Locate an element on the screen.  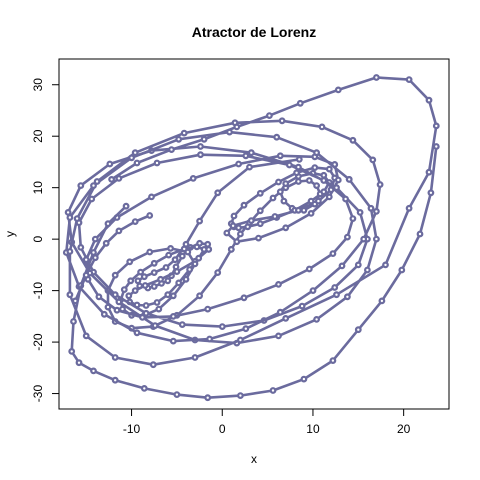
x-tick-label: 10 is located at coordinates (313, 429).